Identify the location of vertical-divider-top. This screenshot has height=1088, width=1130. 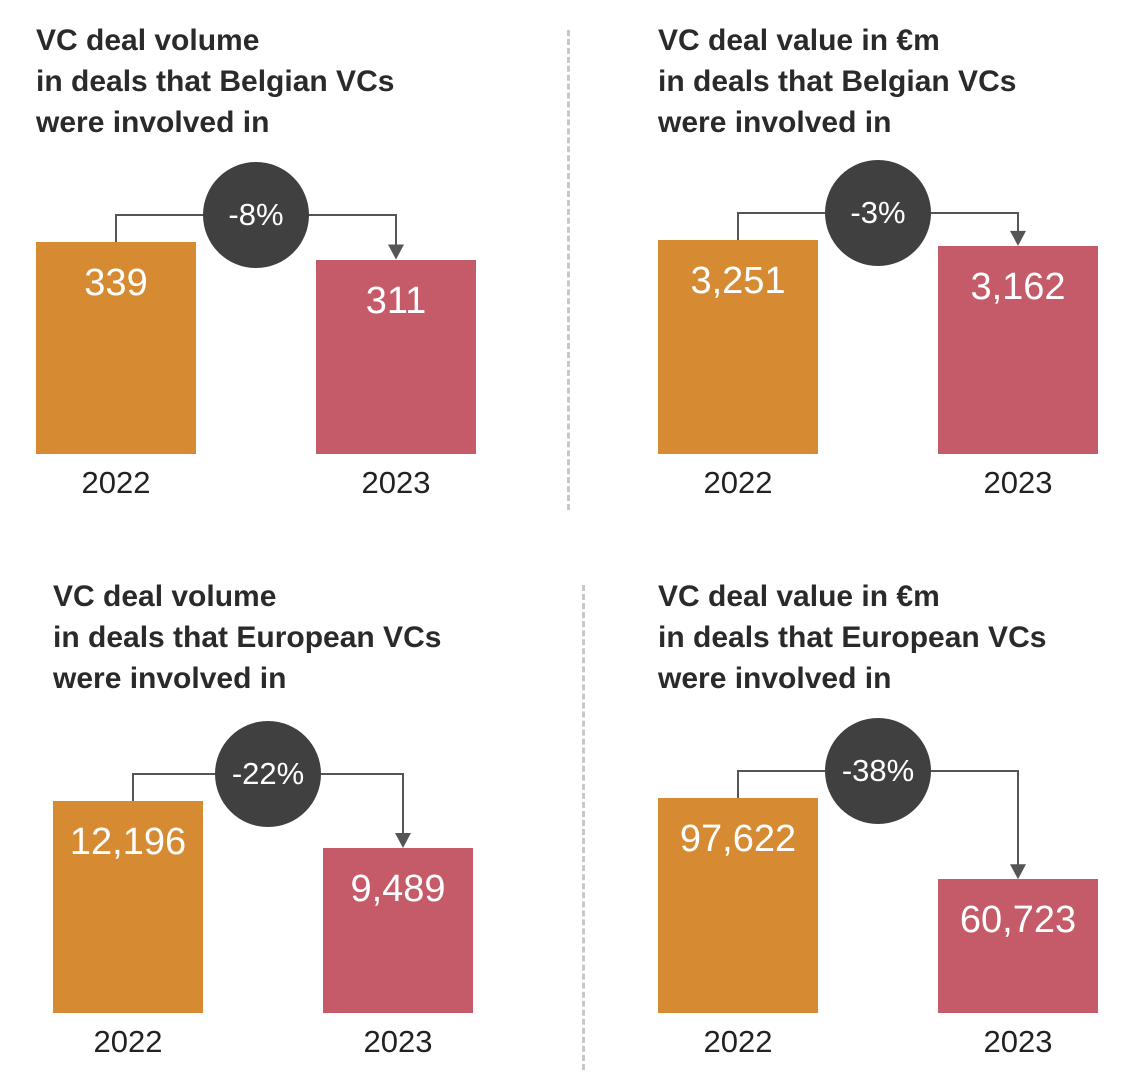
(568, 270).